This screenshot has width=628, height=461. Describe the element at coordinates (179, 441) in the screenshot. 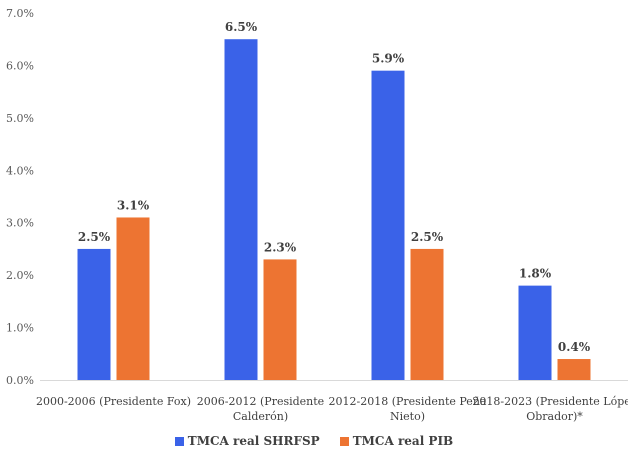

I see `legend-swatch-shrfsp` at that location.